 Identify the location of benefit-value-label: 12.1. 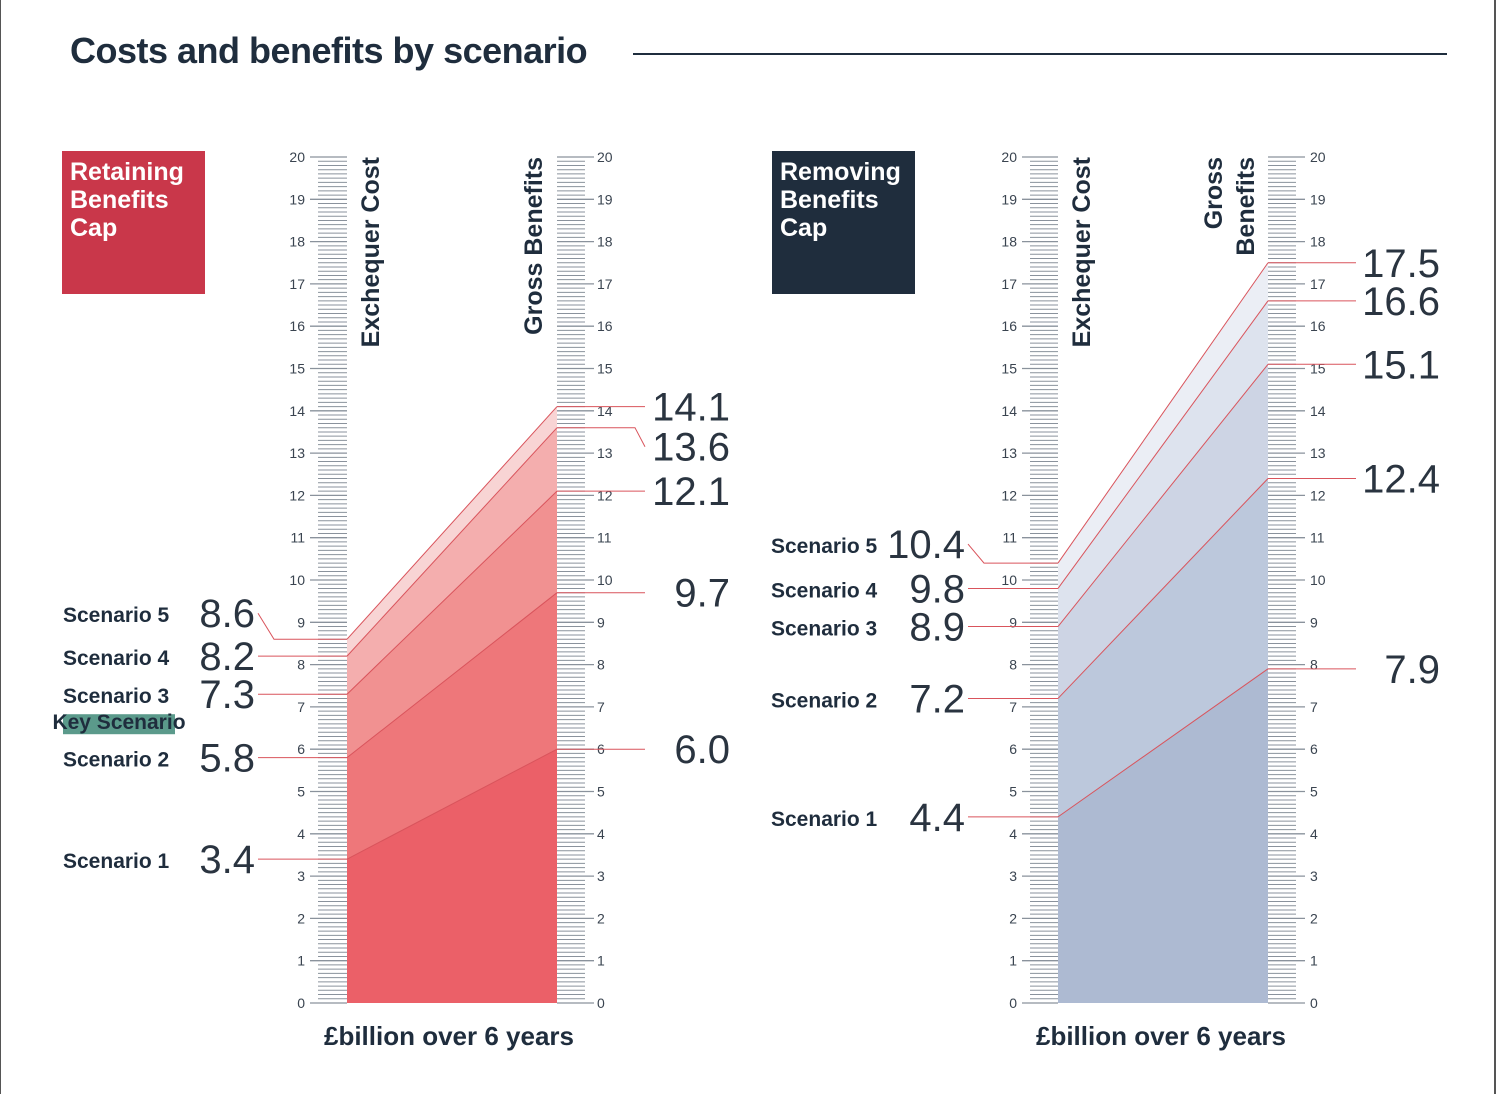
(691, 492).